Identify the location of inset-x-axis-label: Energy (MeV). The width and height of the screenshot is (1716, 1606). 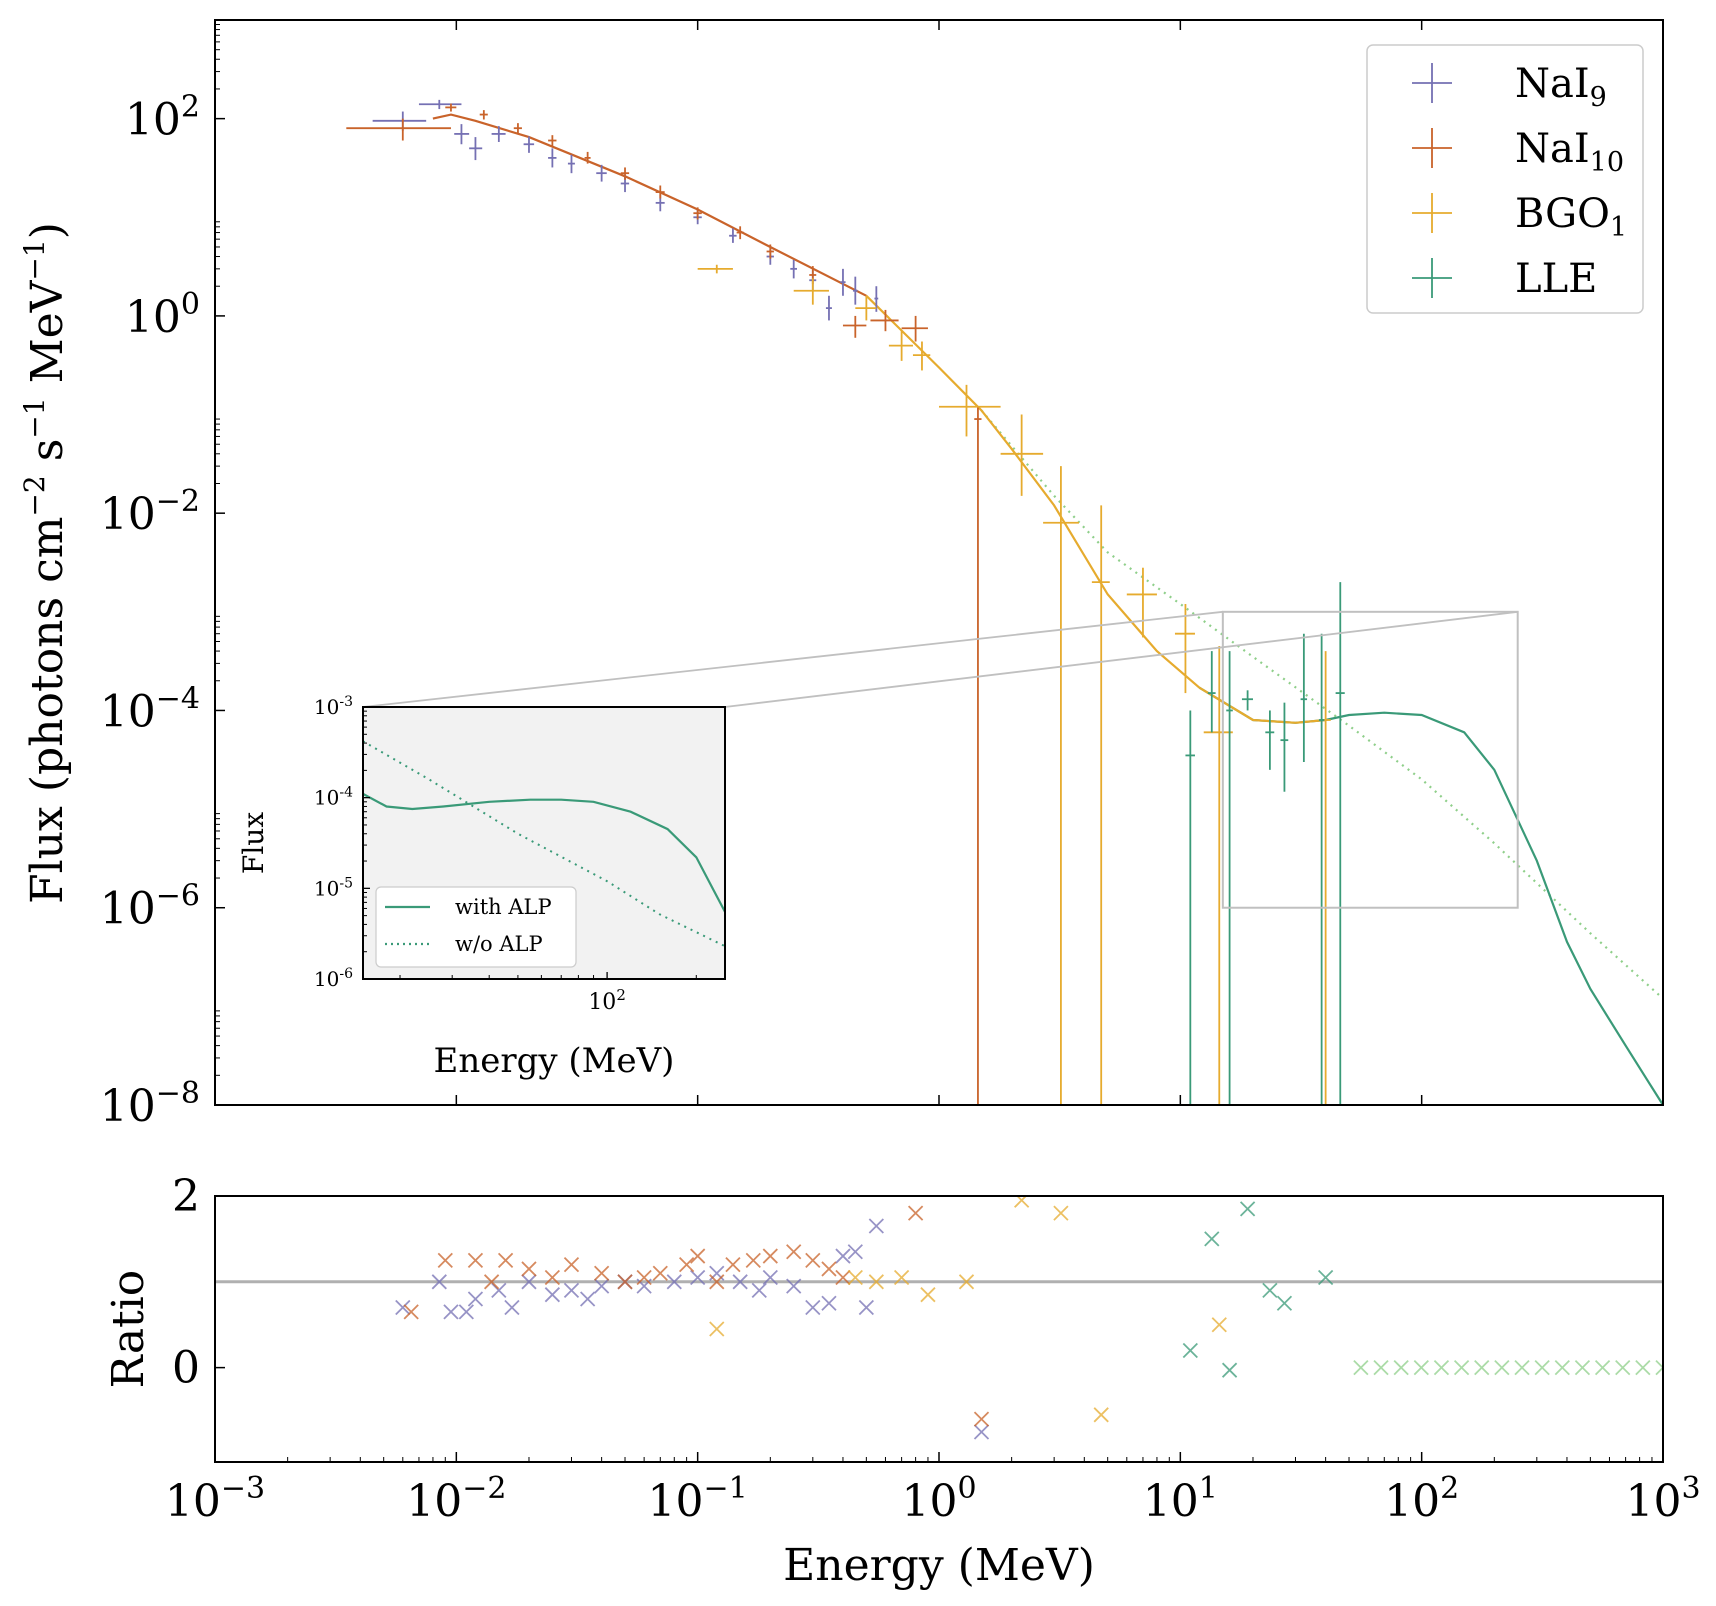
(554, 1061).